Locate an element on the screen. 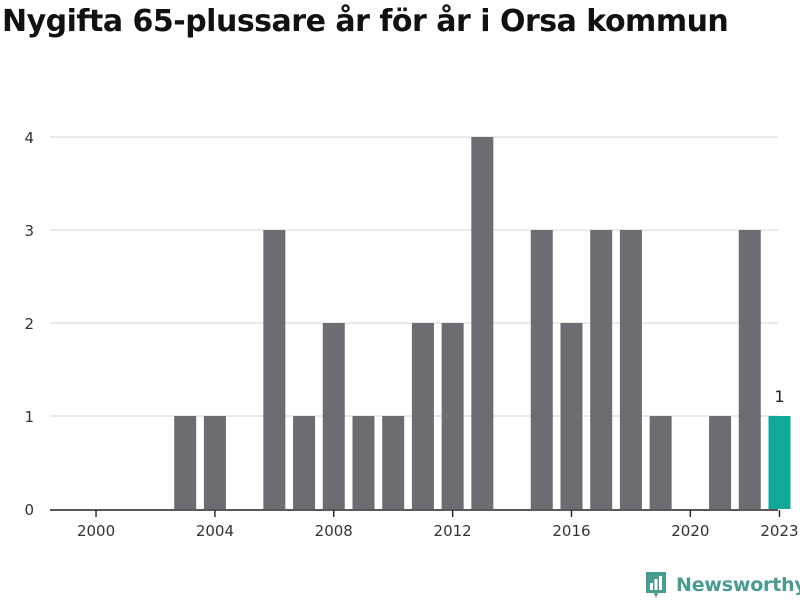 This screenshot has width=800, height=600. bar-2008 is located at coordinates (333, 416).